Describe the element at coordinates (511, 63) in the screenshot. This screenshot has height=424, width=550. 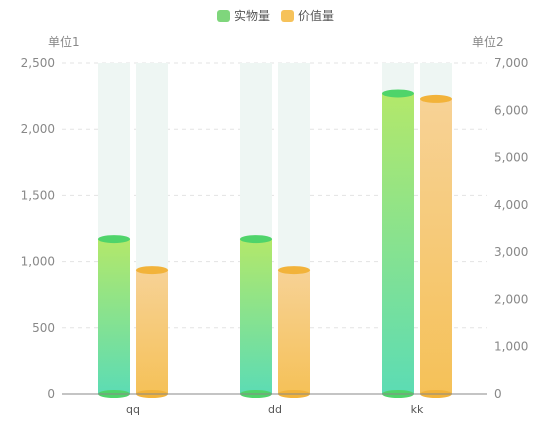
I see `right-axis-tick-label: 7,000` at that location.